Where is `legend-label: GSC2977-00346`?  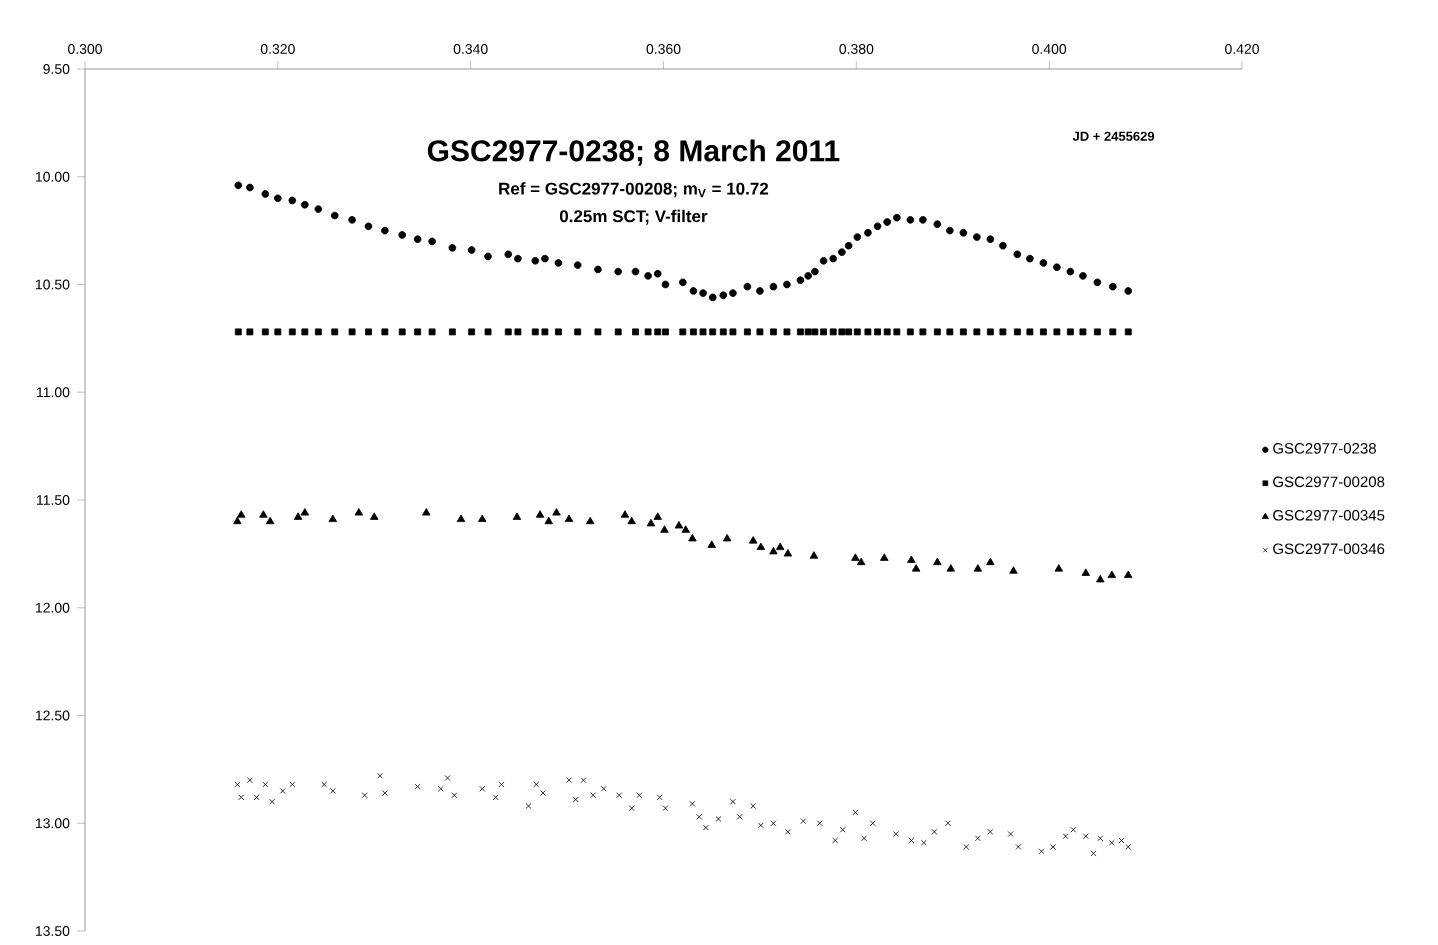
legend-label: GSC2977-00346 is located at coordinates (1329, 549).